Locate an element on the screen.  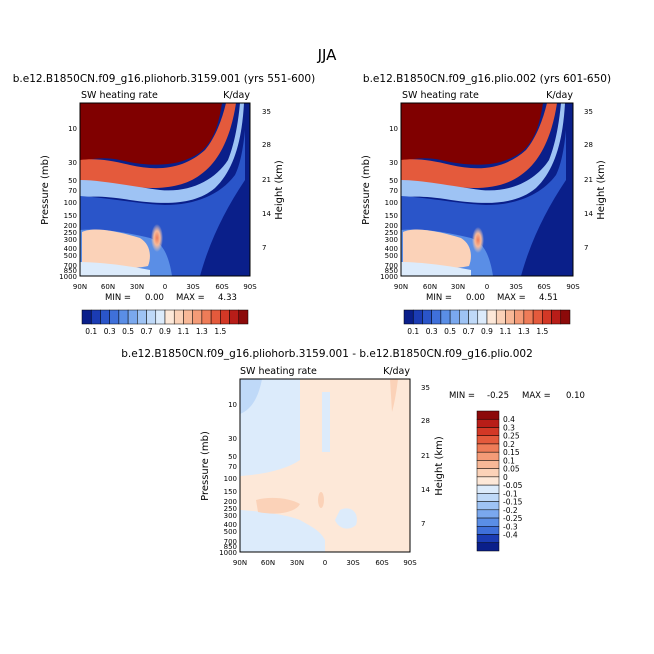
colorbar-label: 0.4 is located at coordinates (509, 419).